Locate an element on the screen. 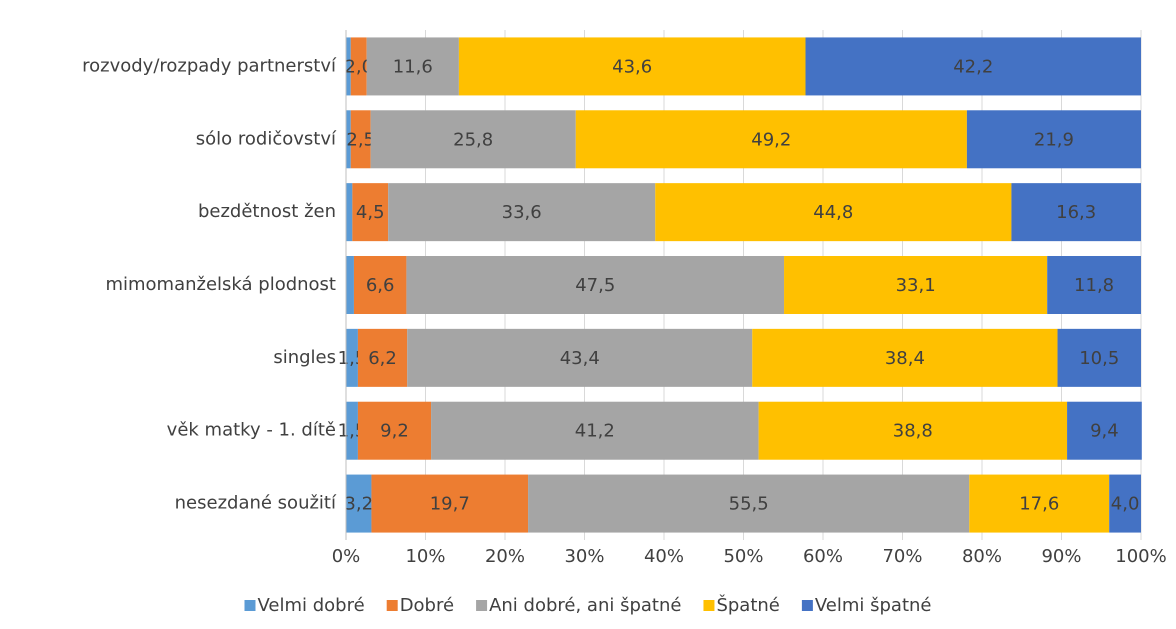 This screenshot has width=1176, height=629. data-label: 55,5 is located at coordinates (749, 504).